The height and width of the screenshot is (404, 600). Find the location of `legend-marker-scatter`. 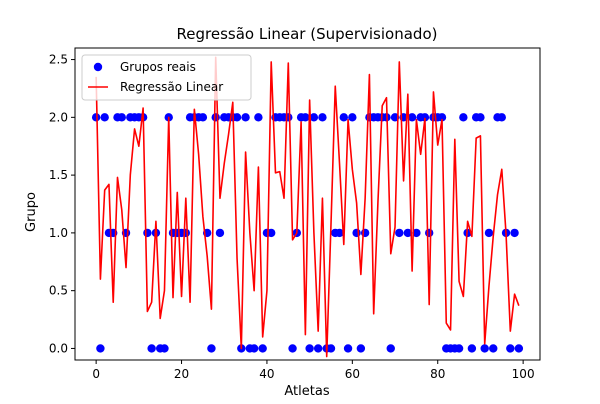

legend-marker-scatter is located at coordinates (98, 67).